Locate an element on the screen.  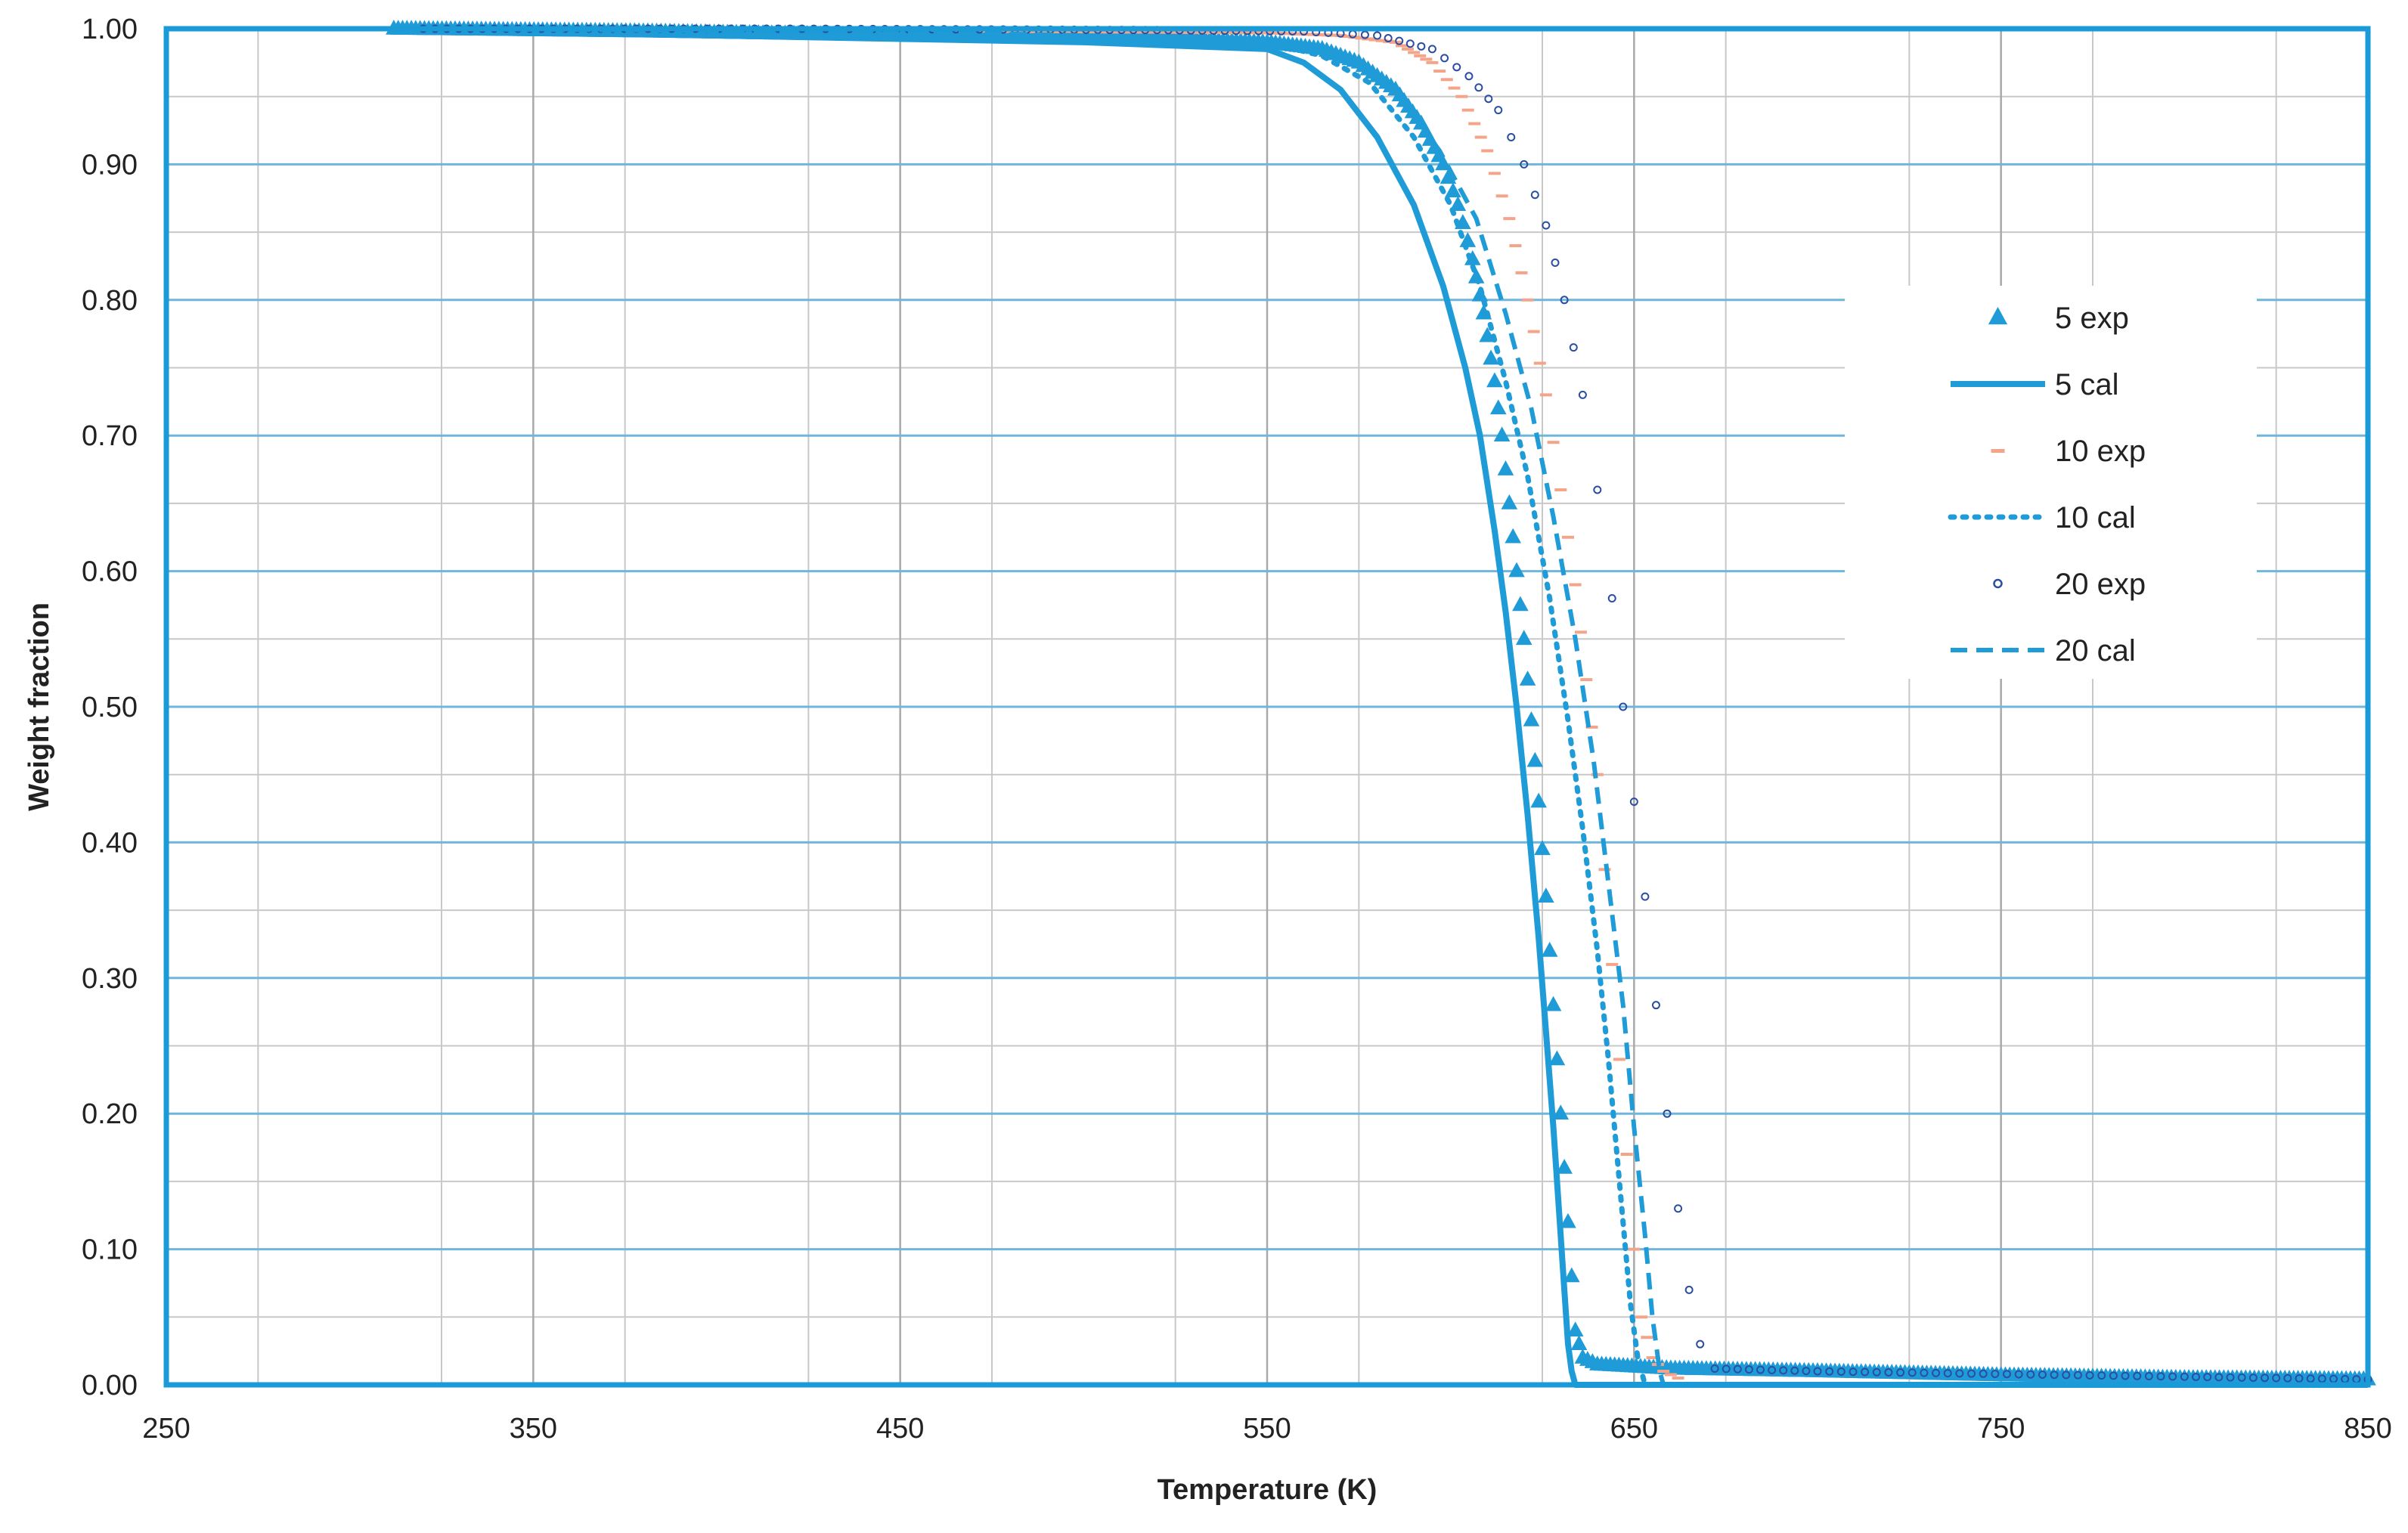
legend-item: 5 exp is located at coordinates (2058, 318).